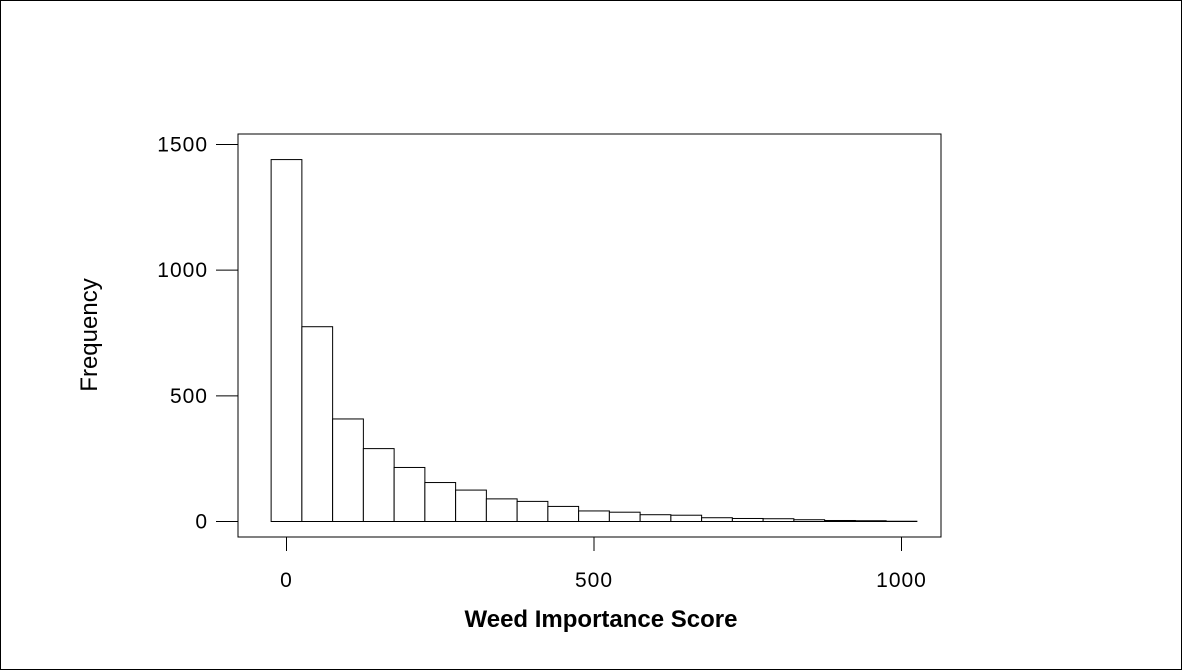 Image resolution: width=1182 pixels, height=670 pixels. What do you see at coordinates (594, 580) in the screenshot?
I see `x-tick-label: 500` at bounding box center [594, 580].